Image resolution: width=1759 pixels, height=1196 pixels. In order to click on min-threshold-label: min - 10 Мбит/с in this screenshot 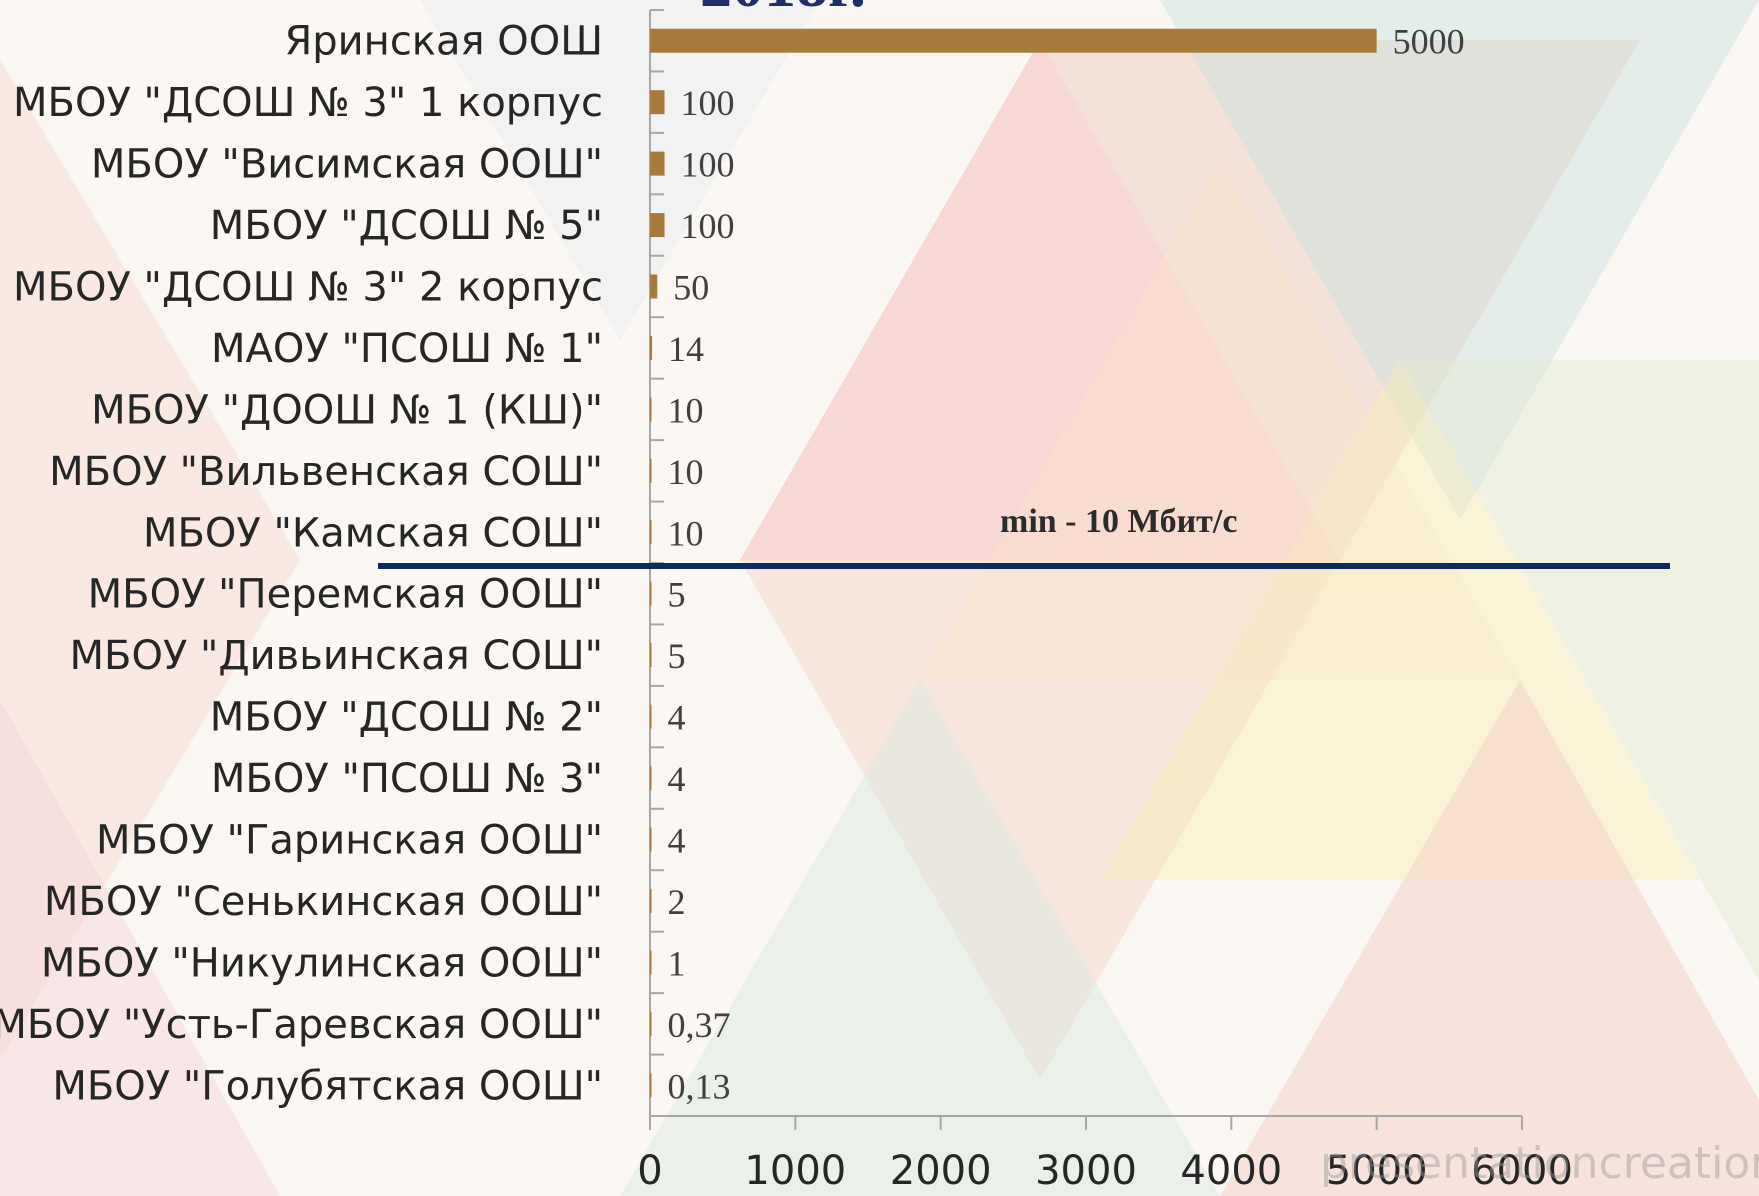, I will do `click(1119, 521)`.